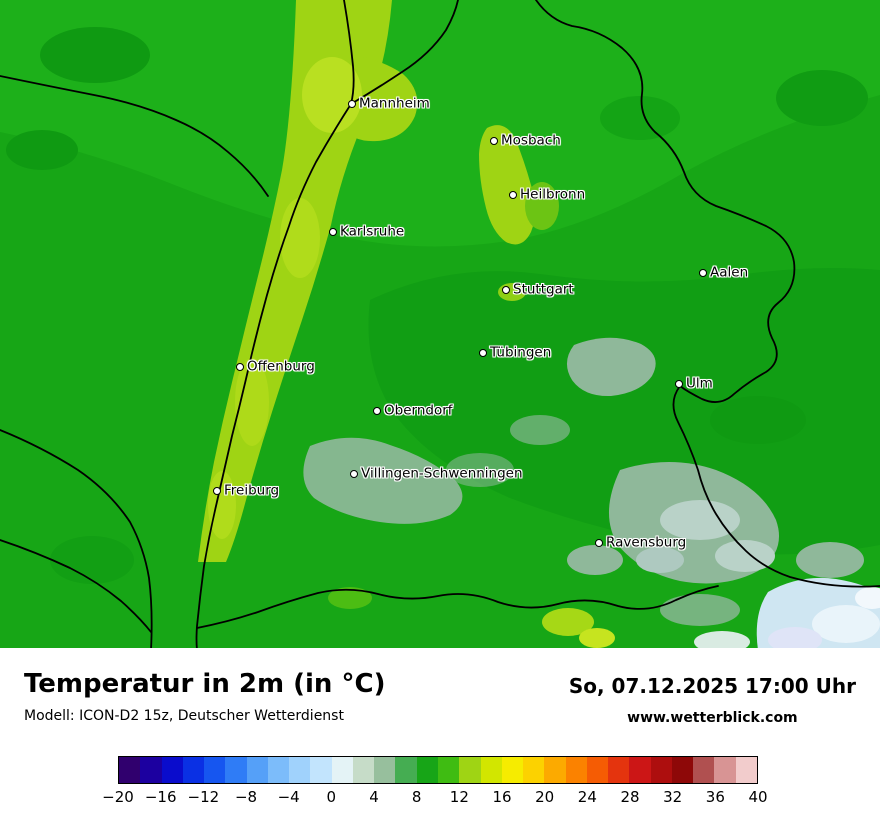  What do you see at coordinates (416, 797) in the screenshot?
I see `legend-tick-label: 8` at bounding box center [416, 797].